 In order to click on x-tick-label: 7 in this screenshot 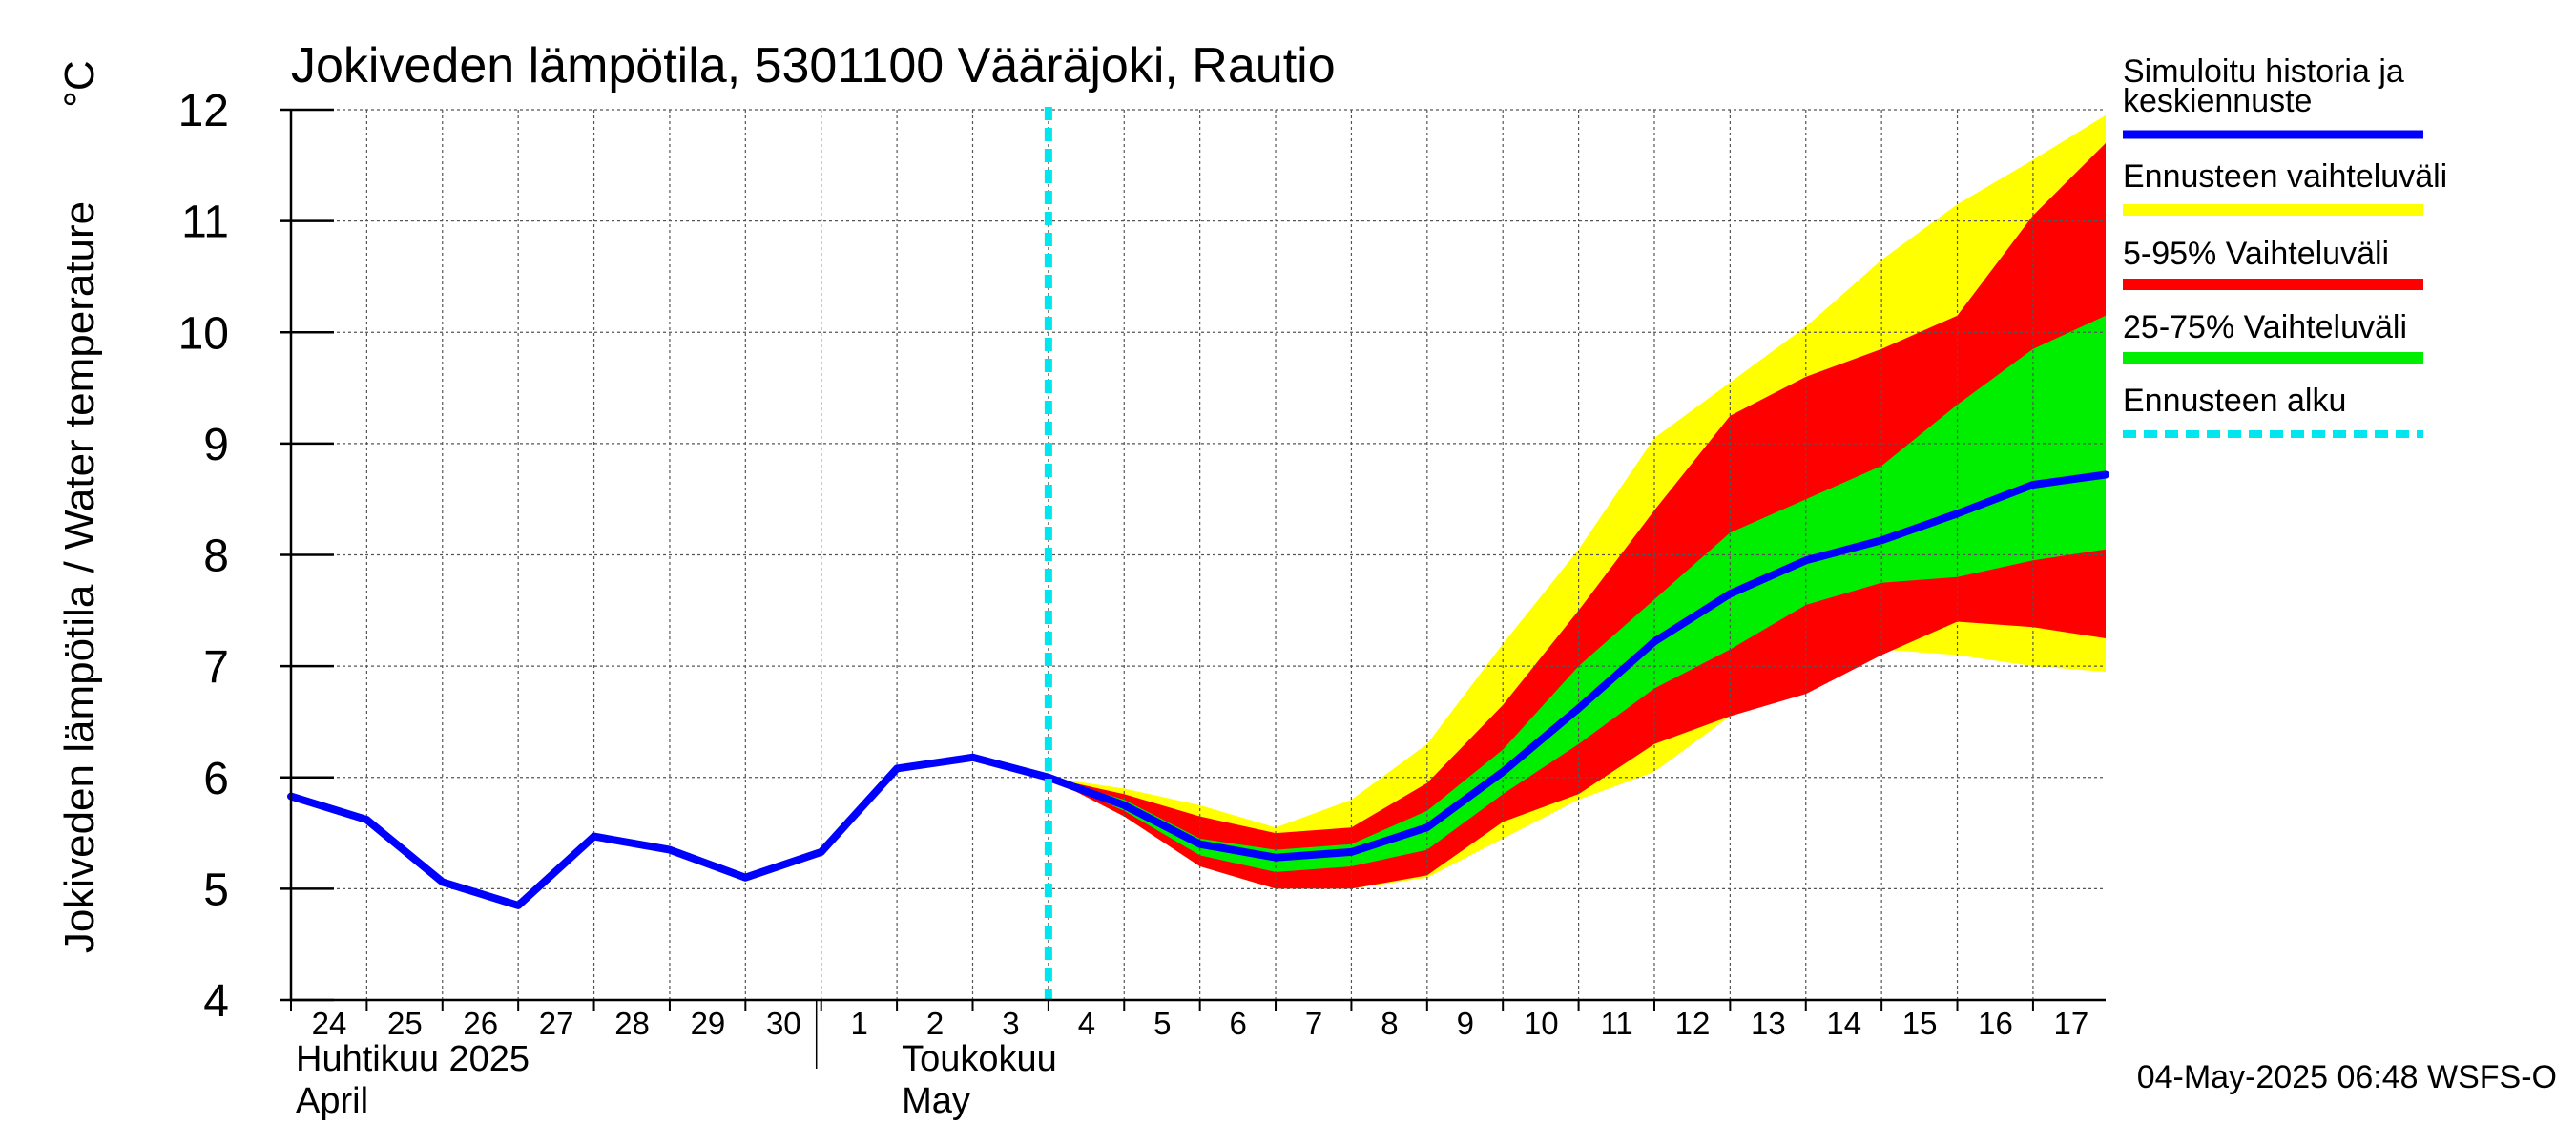, I will do `click(1313, 1023)`.